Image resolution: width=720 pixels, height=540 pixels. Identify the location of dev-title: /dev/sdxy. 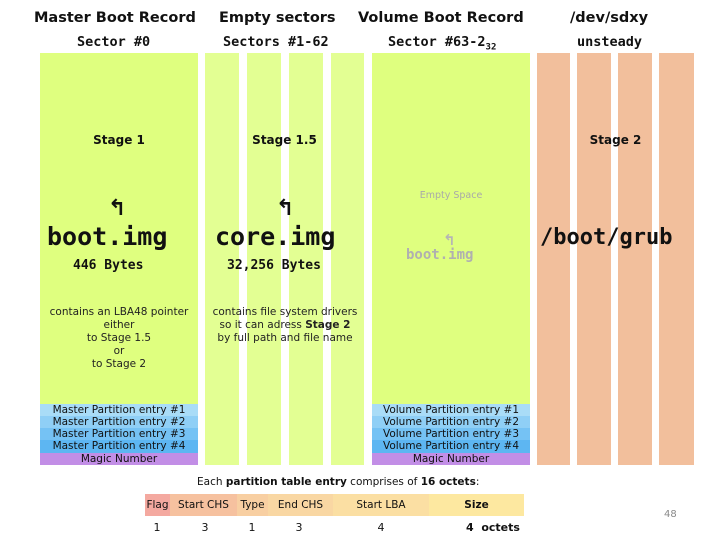
(609, 18).